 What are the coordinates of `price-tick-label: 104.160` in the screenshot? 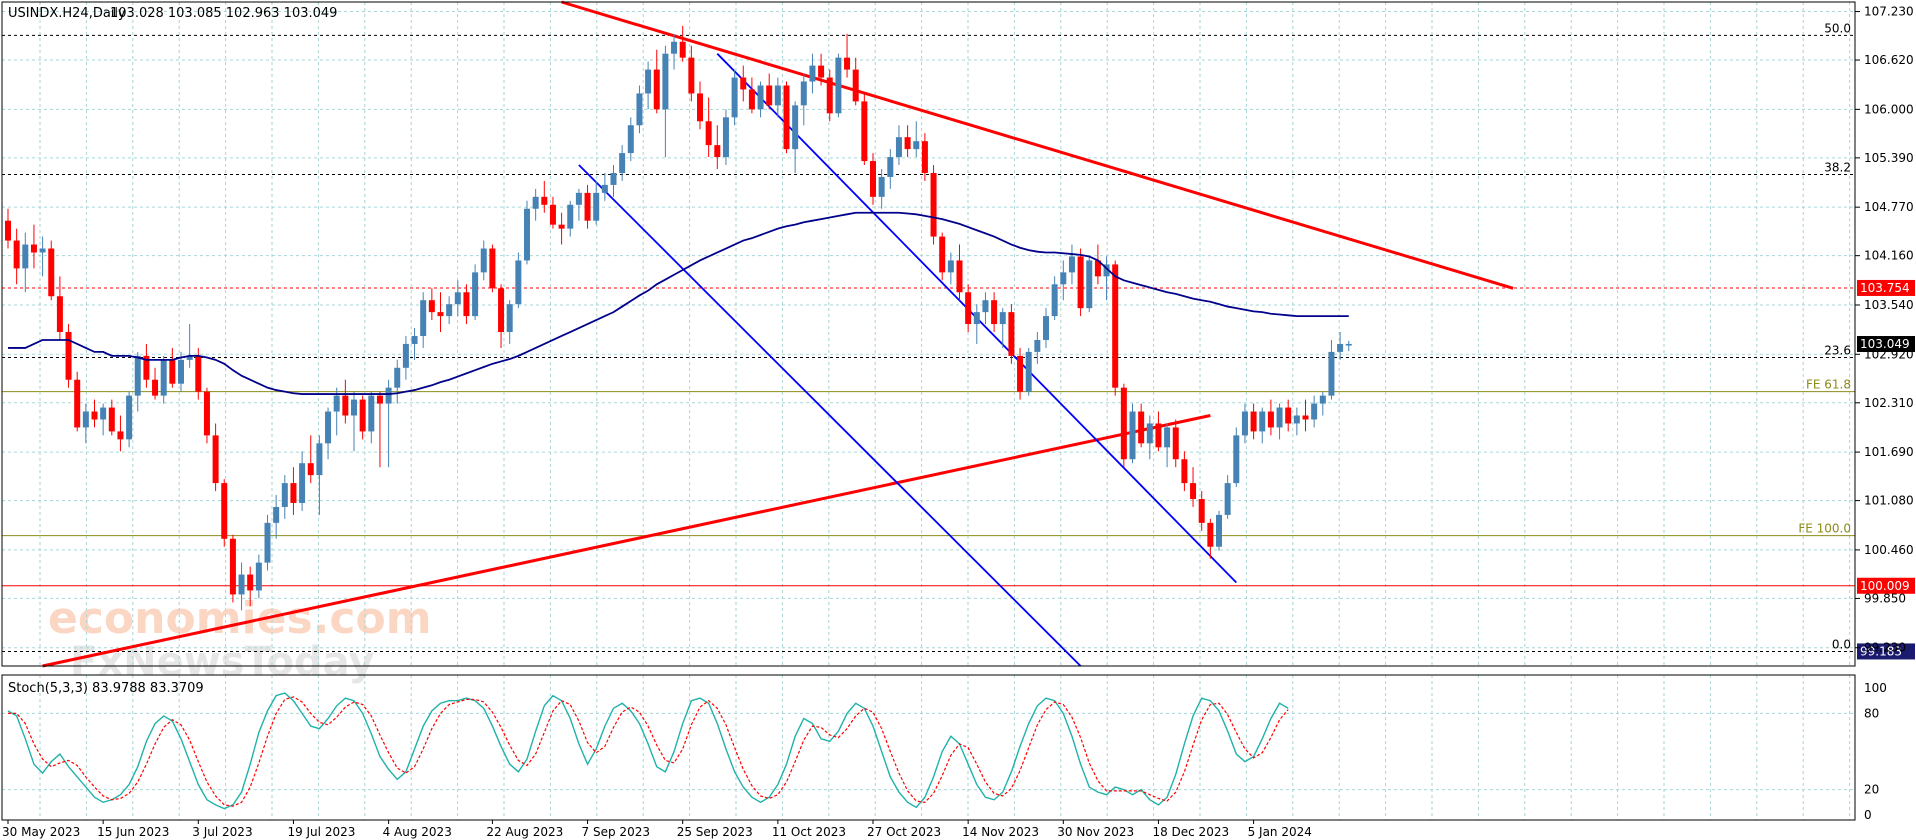 It's located at (1889, 256).